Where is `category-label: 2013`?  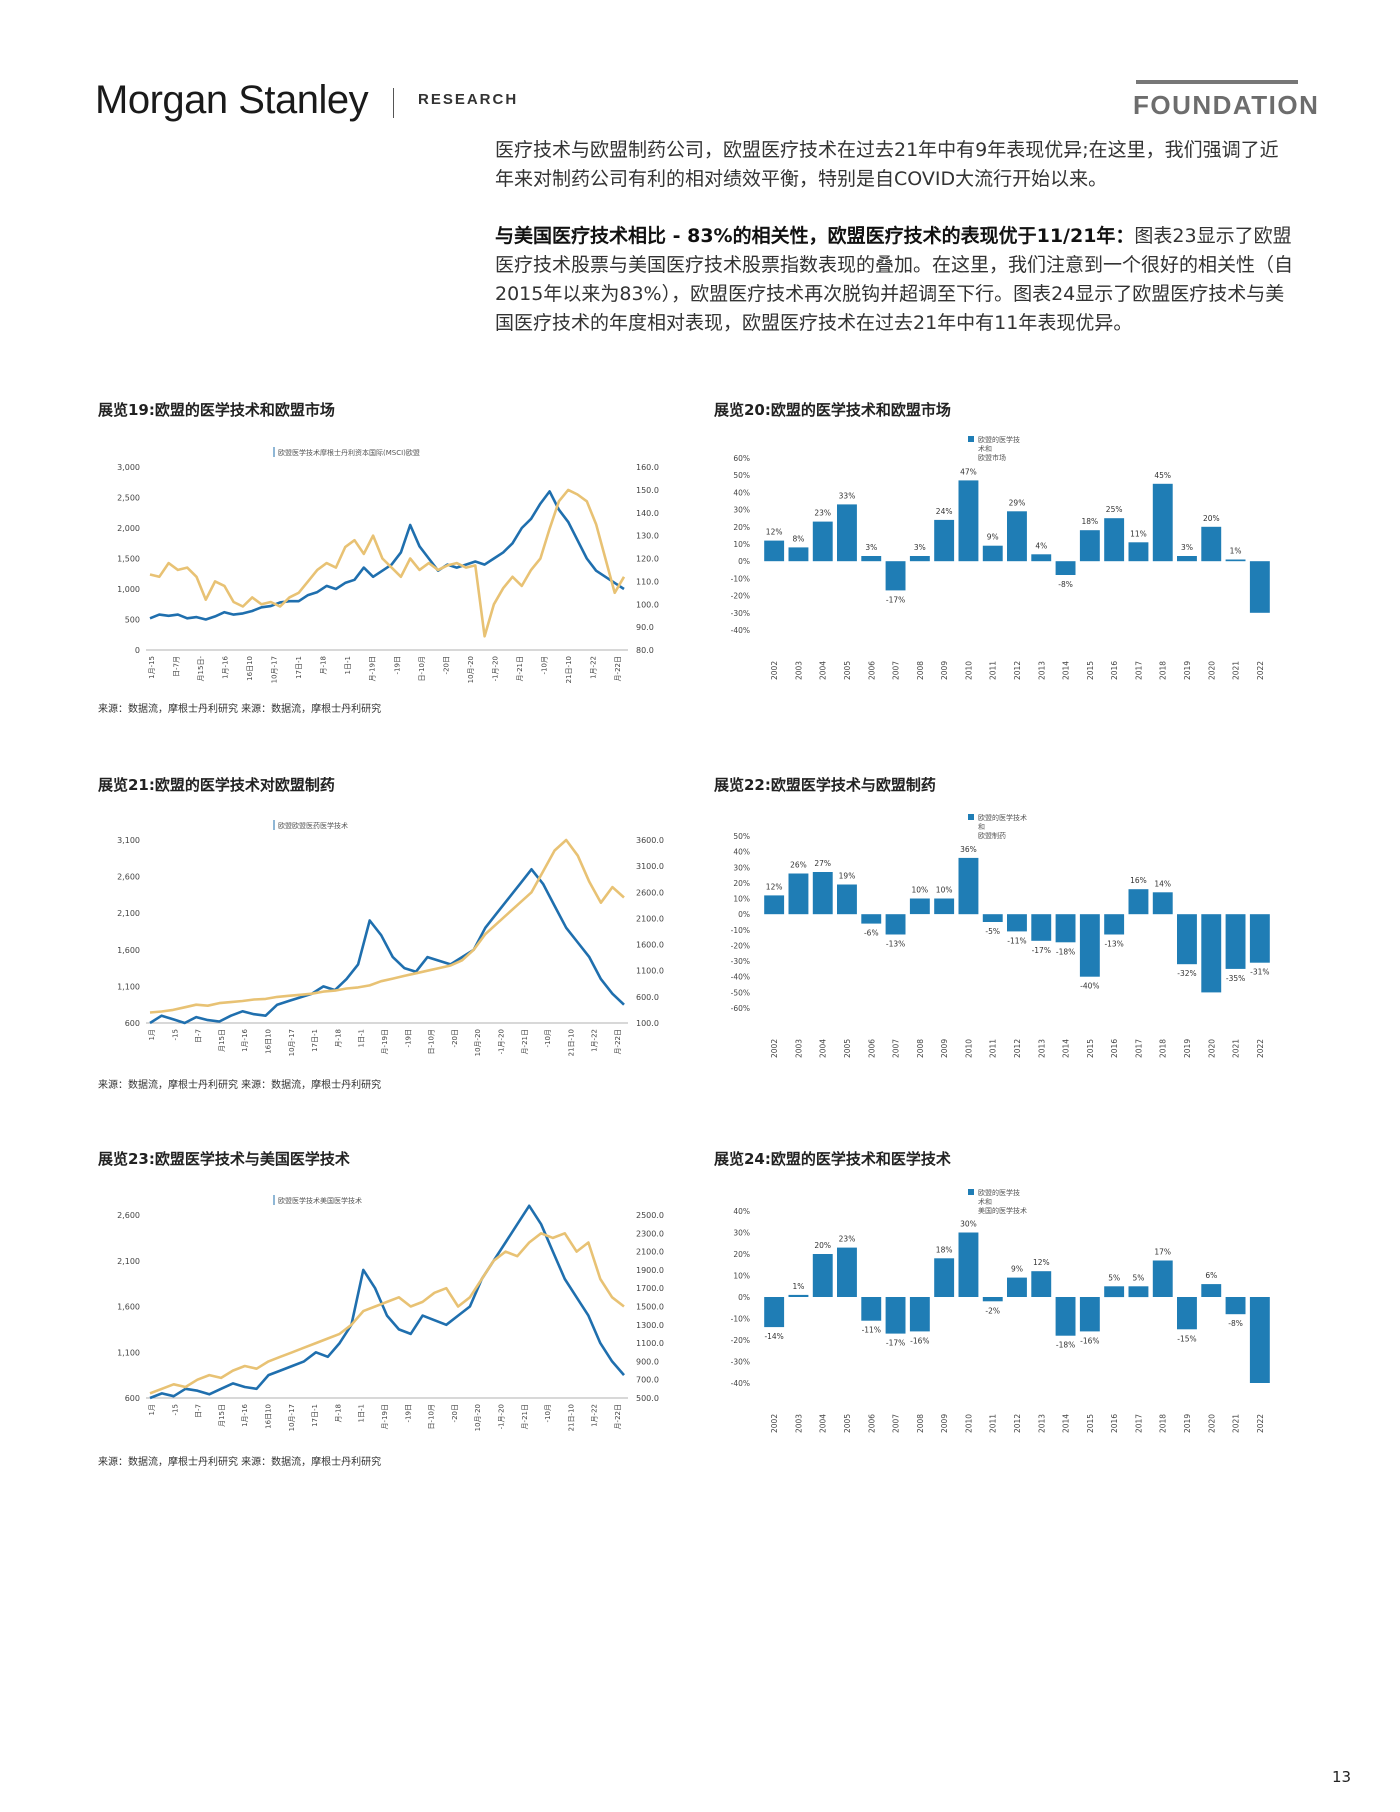 category-label: 2013 is located at coordinates (1041, 670).